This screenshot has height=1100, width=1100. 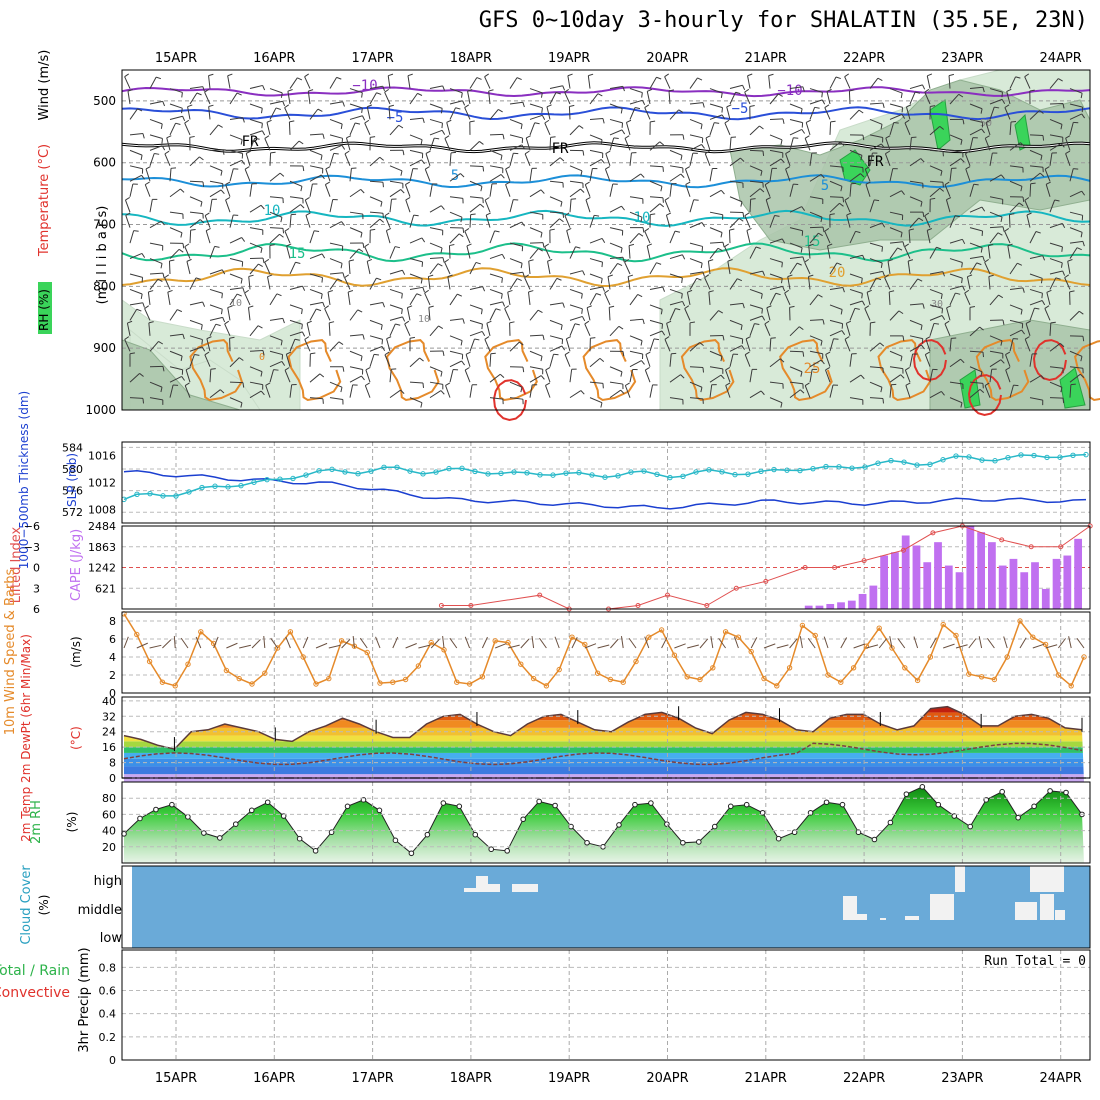 What do you see at coordinates (606, 92) in the screenshot?
I see `temperature-contour-minus10` at bounding box center [606, 92].